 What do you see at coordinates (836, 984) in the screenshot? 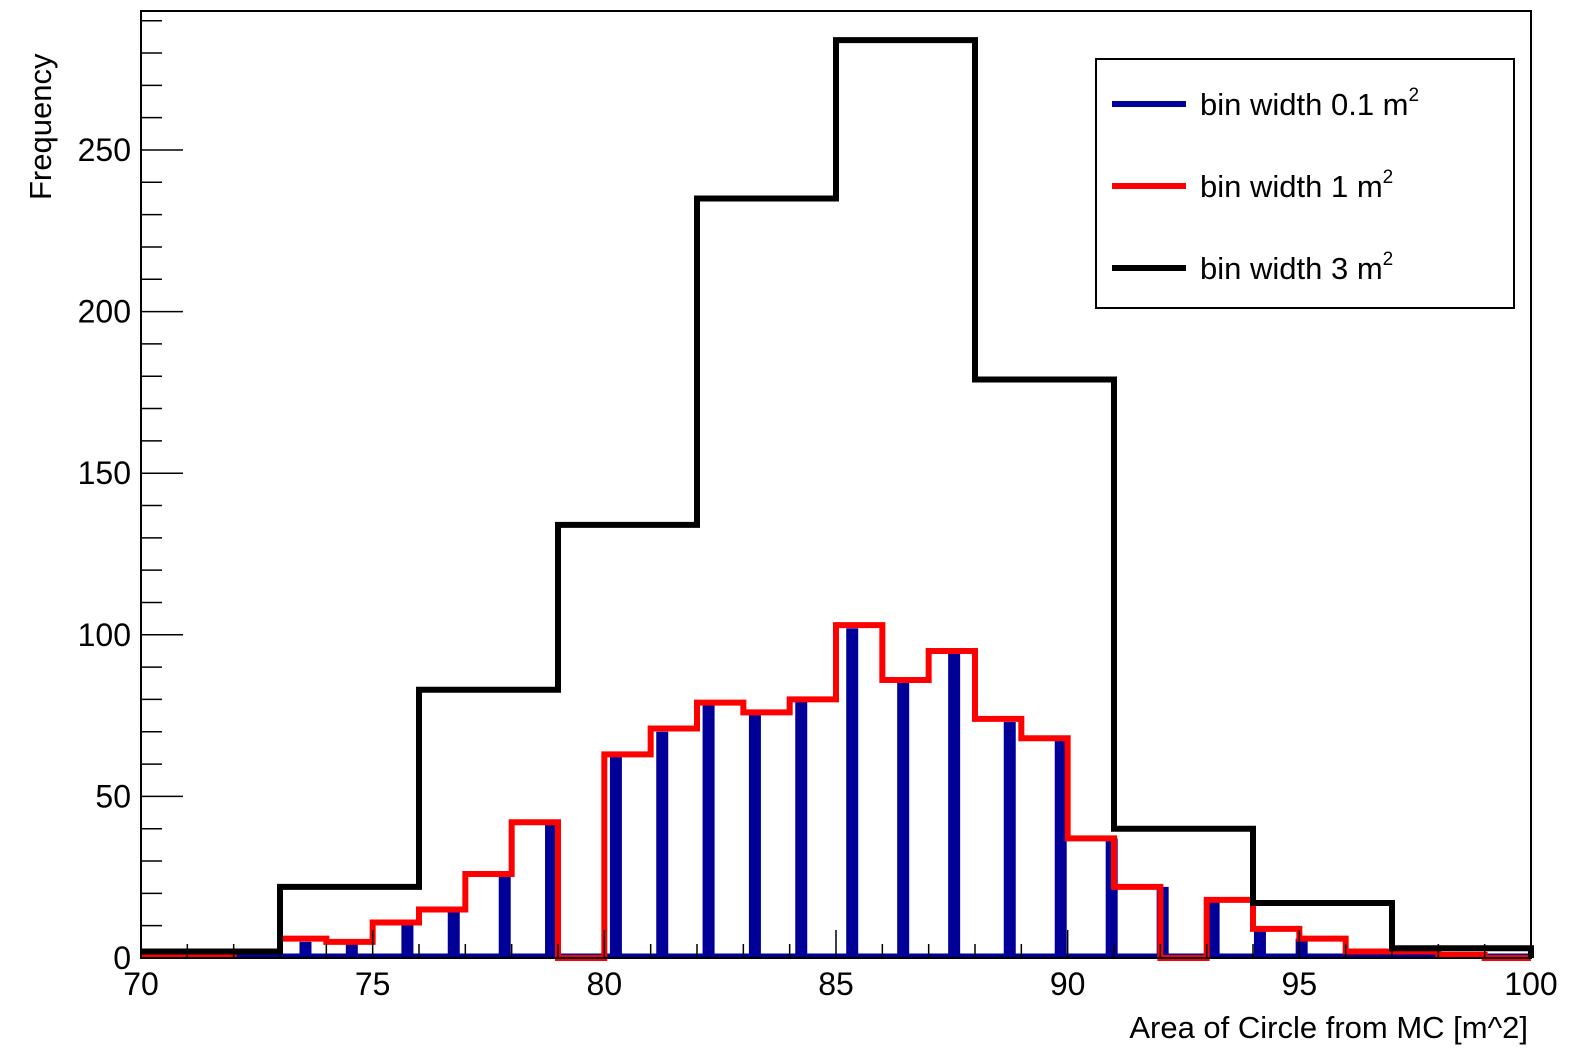
I see `x-tick-label-3: 85` at bounding box center [836, 984].